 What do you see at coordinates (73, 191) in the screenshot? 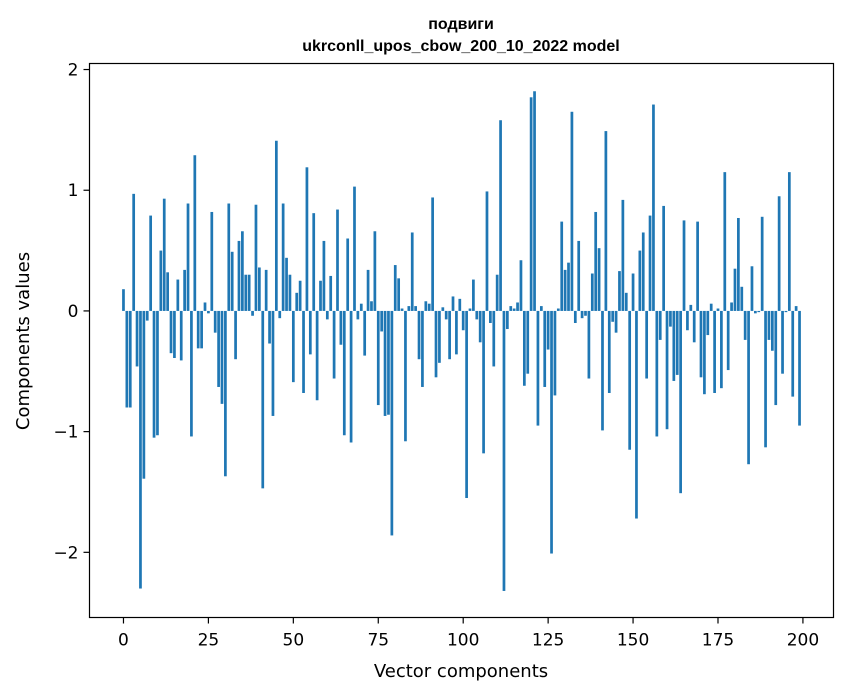
I see `y-tick-label: 1` at bounding box center [73, 191].